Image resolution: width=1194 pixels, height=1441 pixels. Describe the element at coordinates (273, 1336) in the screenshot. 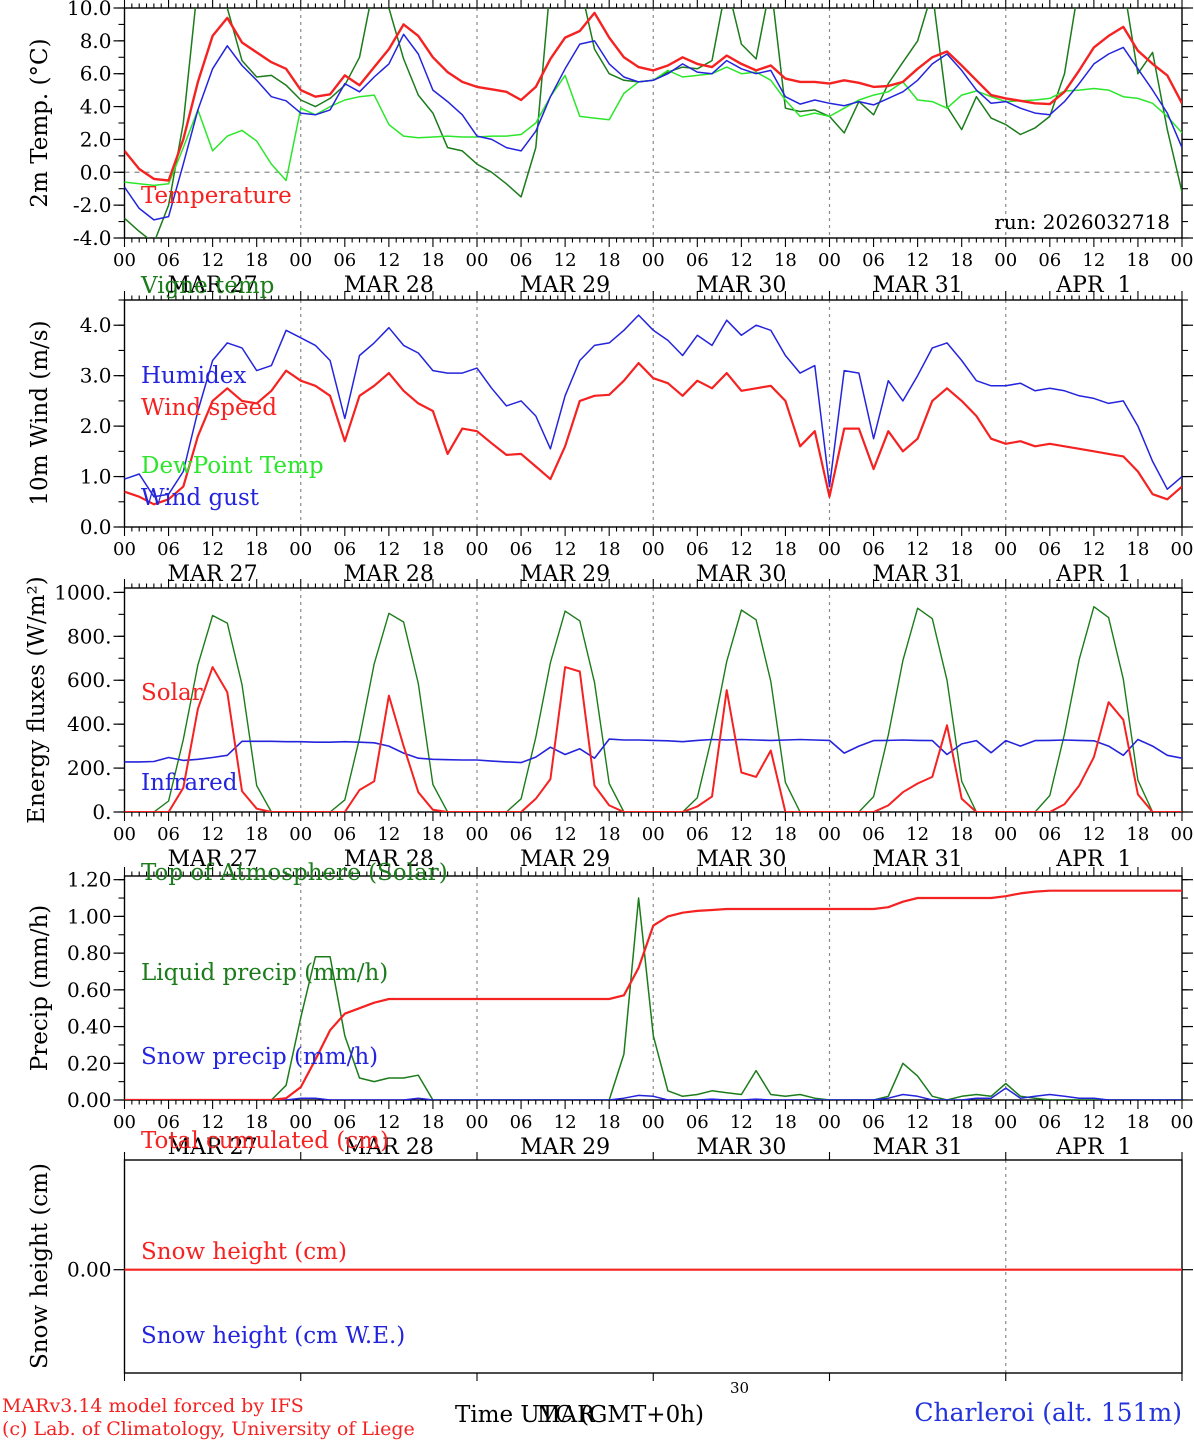

I see `legend-item-snow-height-we: Snow height (cm W.E.)` at that location.